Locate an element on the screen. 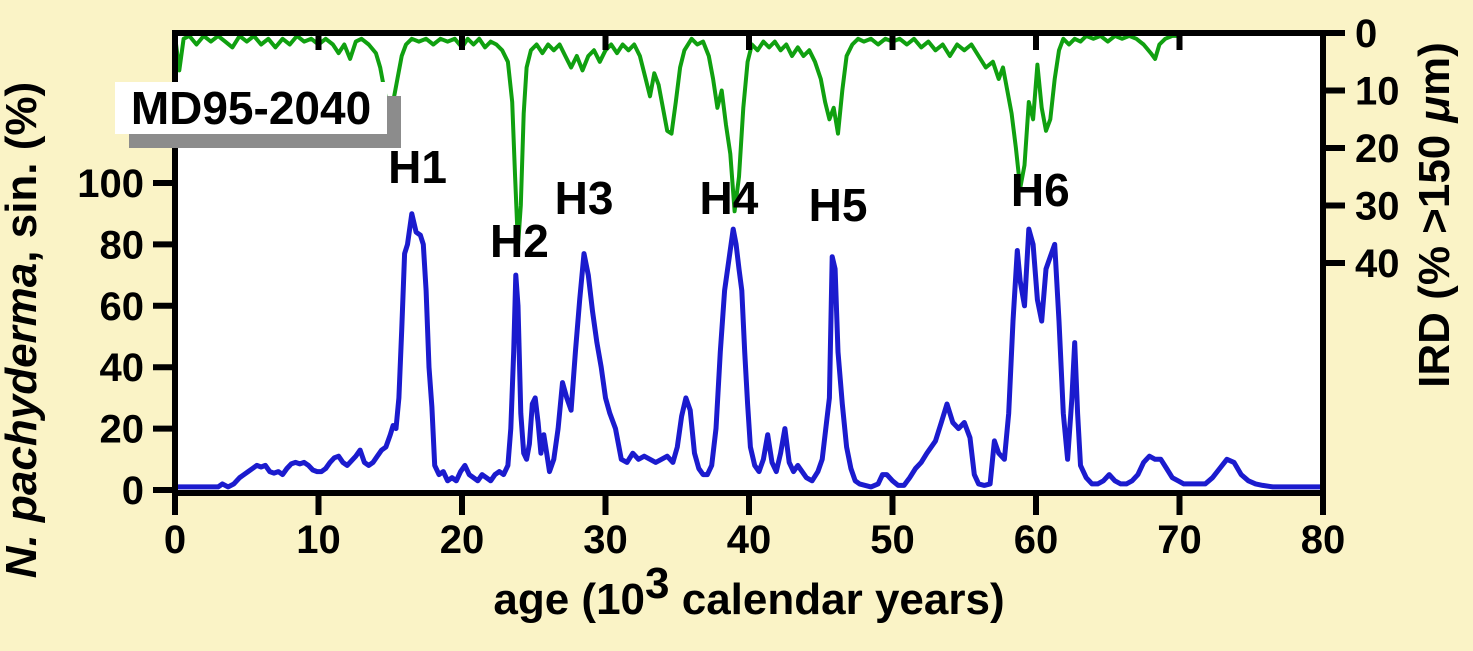 The image size is (1473, 651). h5-label: H5 is located at coordinates (838, 205).